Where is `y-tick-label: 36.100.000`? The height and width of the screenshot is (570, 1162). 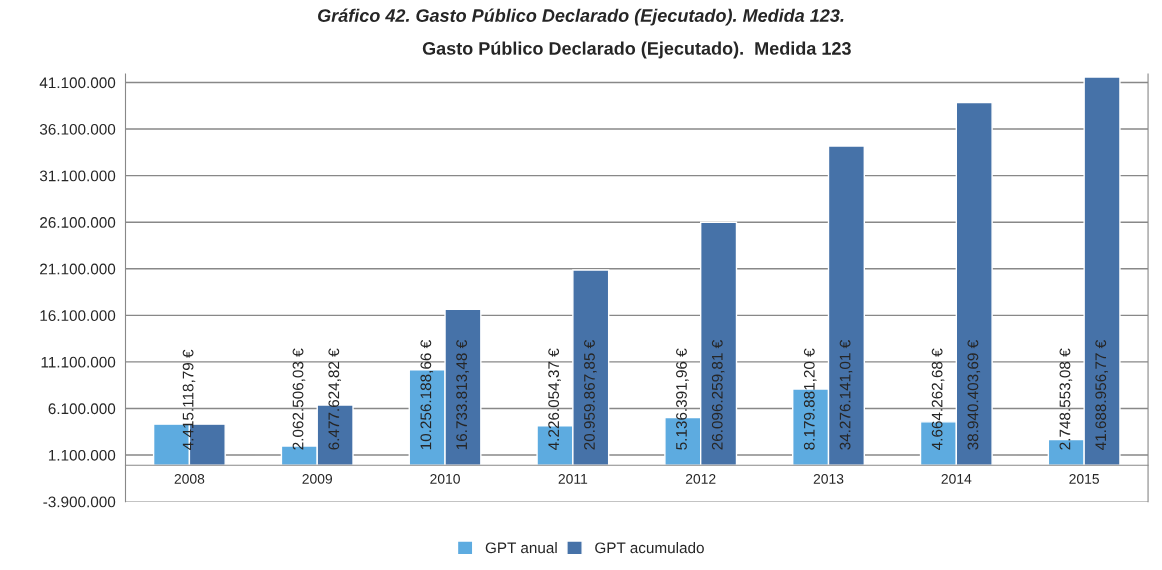
y-tick-label: 36.100.000 is located at coordinates (77, 129).